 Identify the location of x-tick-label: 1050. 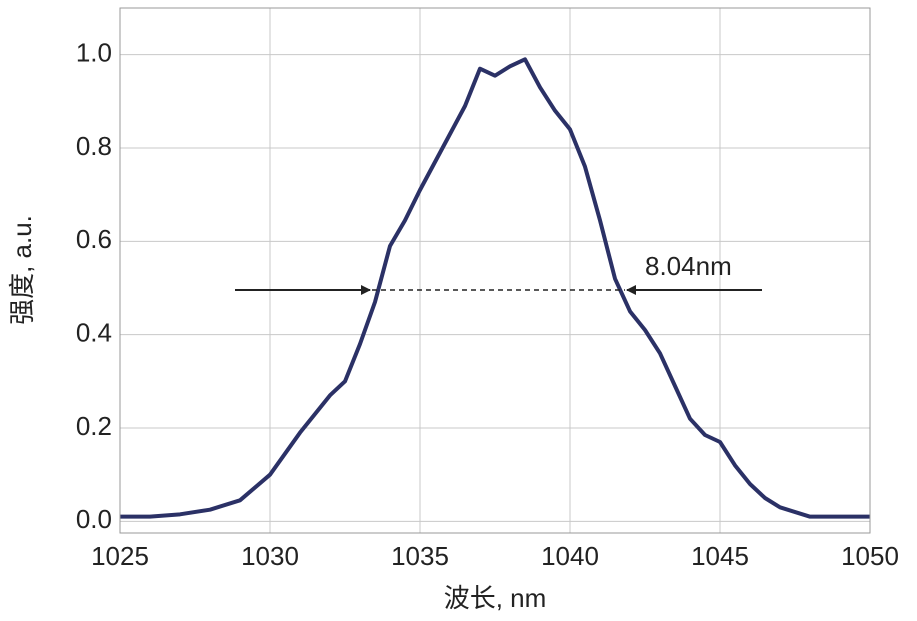
(870, 556).